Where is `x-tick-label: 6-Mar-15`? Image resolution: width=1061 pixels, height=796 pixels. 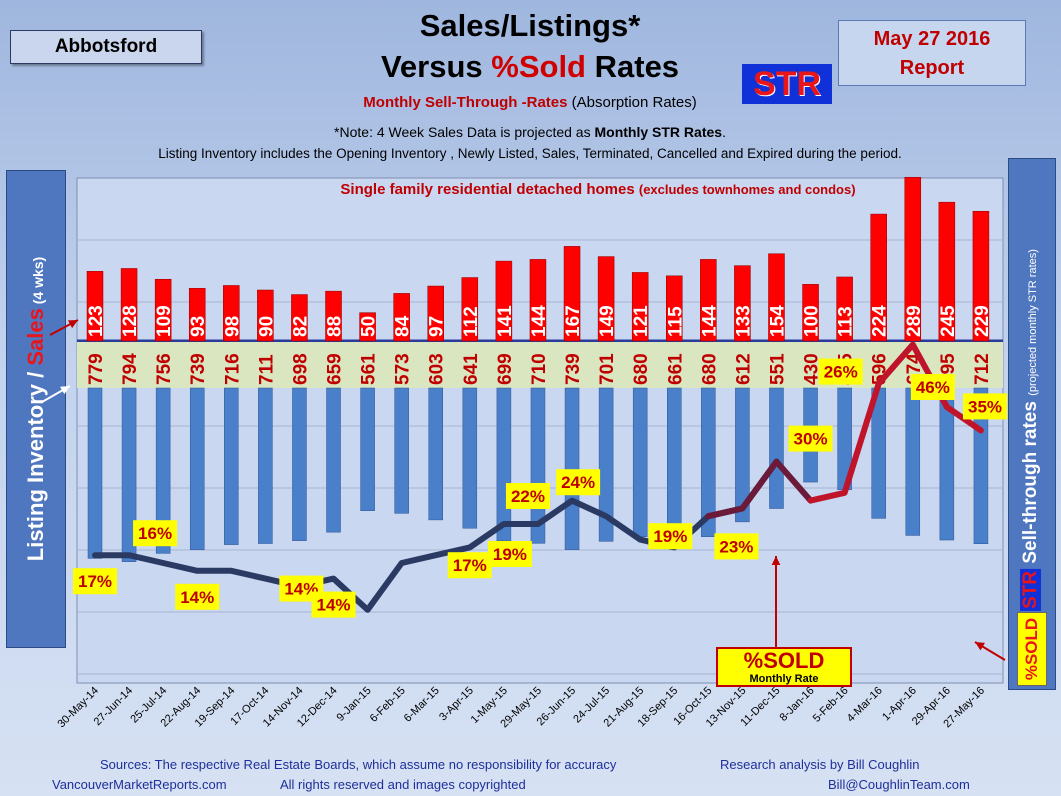
x-tick-label: 6-Mar-15 is located at coordinates (422, 705).